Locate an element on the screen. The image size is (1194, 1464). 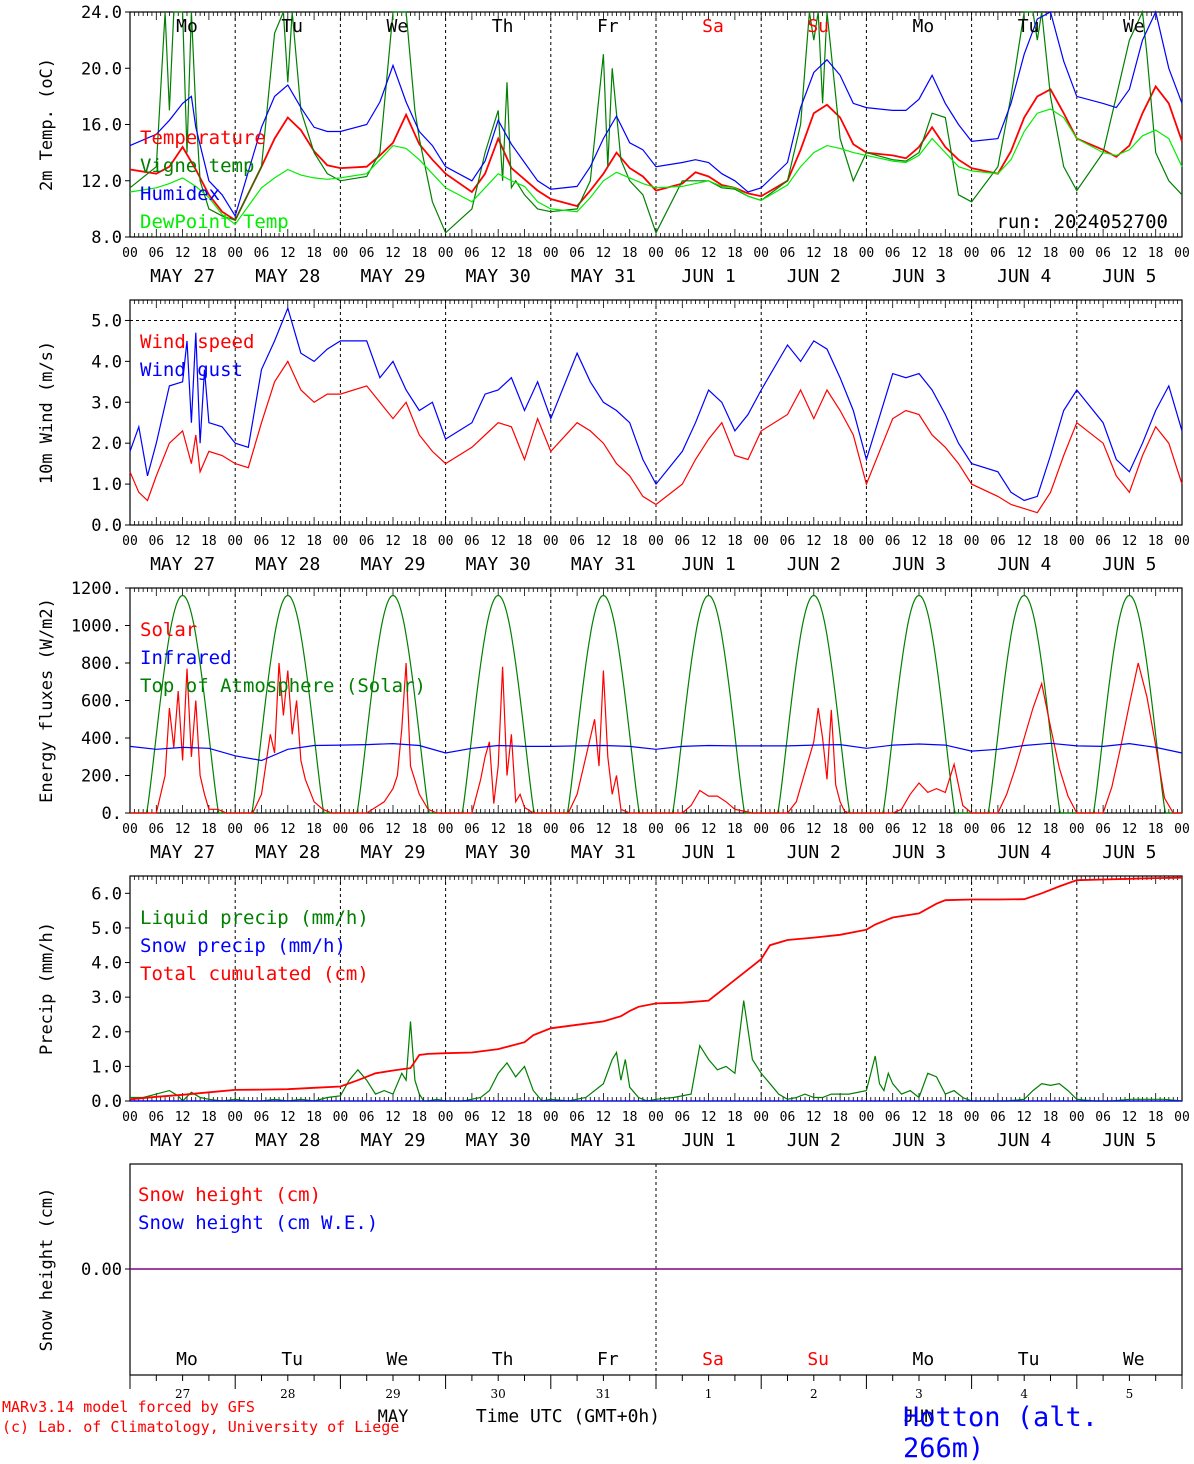
cumulated-precip-line is located at coordinates (656, 988).